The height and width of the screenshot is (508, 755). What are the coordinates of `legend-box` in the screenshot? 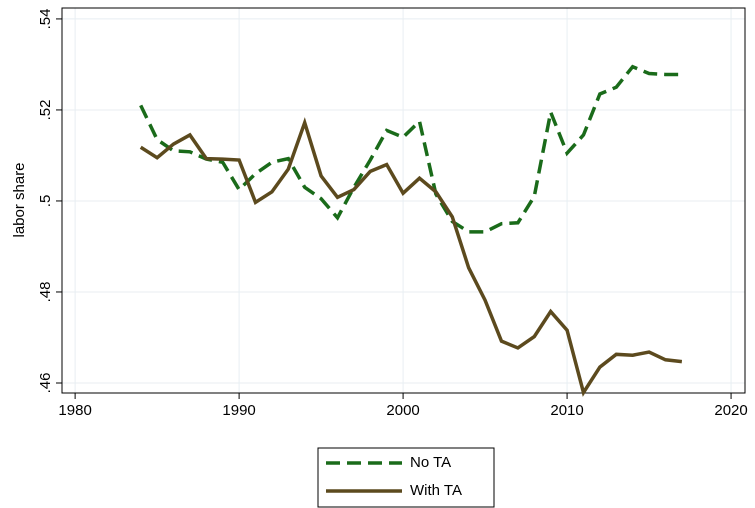 It's located at (406, 477).